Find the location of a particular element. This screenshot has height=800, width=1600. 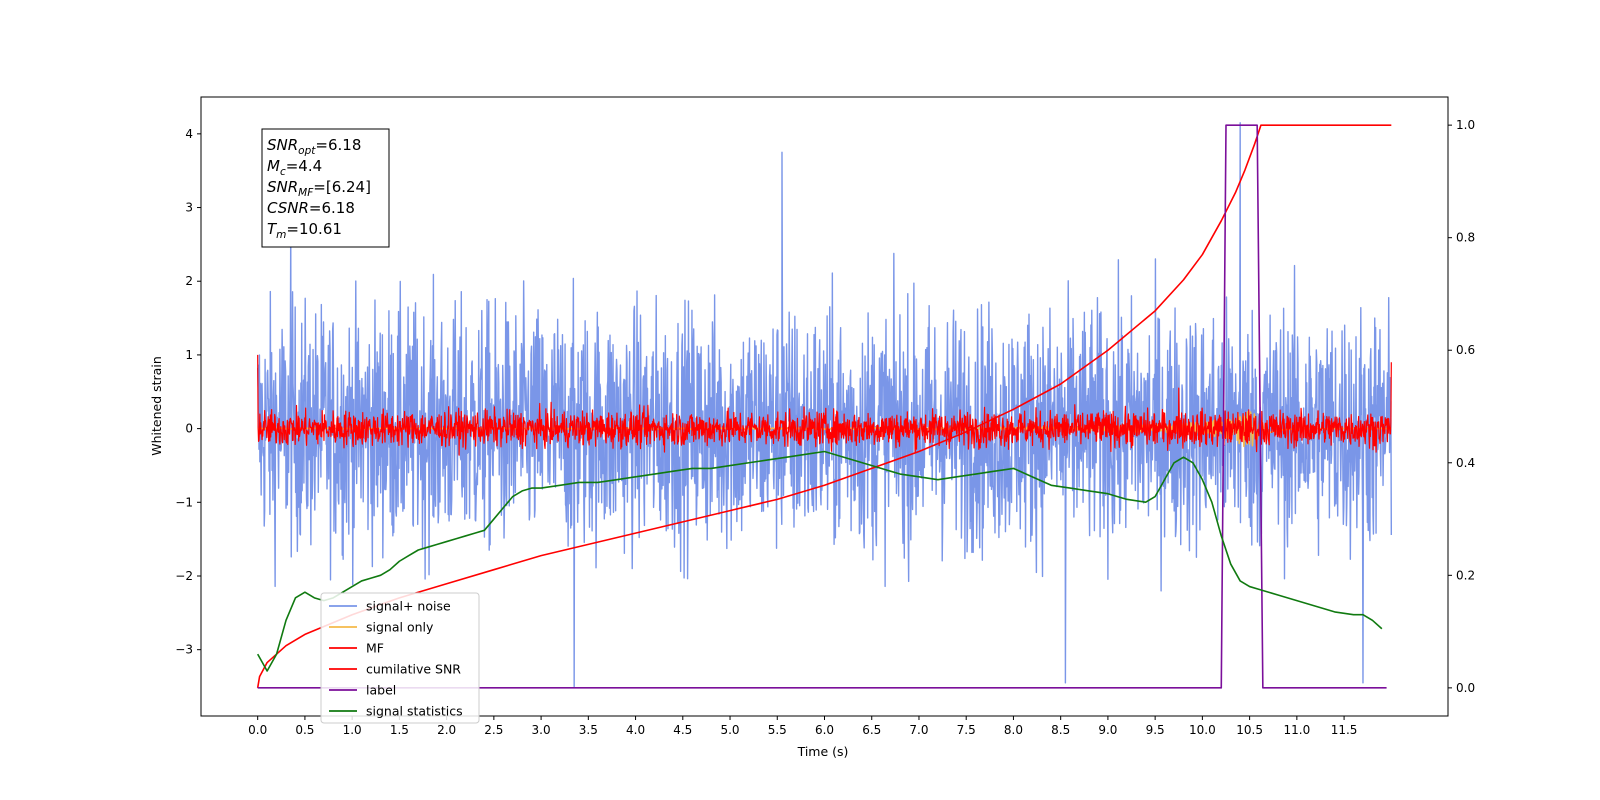

annotation-line: Mc=4.4 is located at coordinates (294, 167).